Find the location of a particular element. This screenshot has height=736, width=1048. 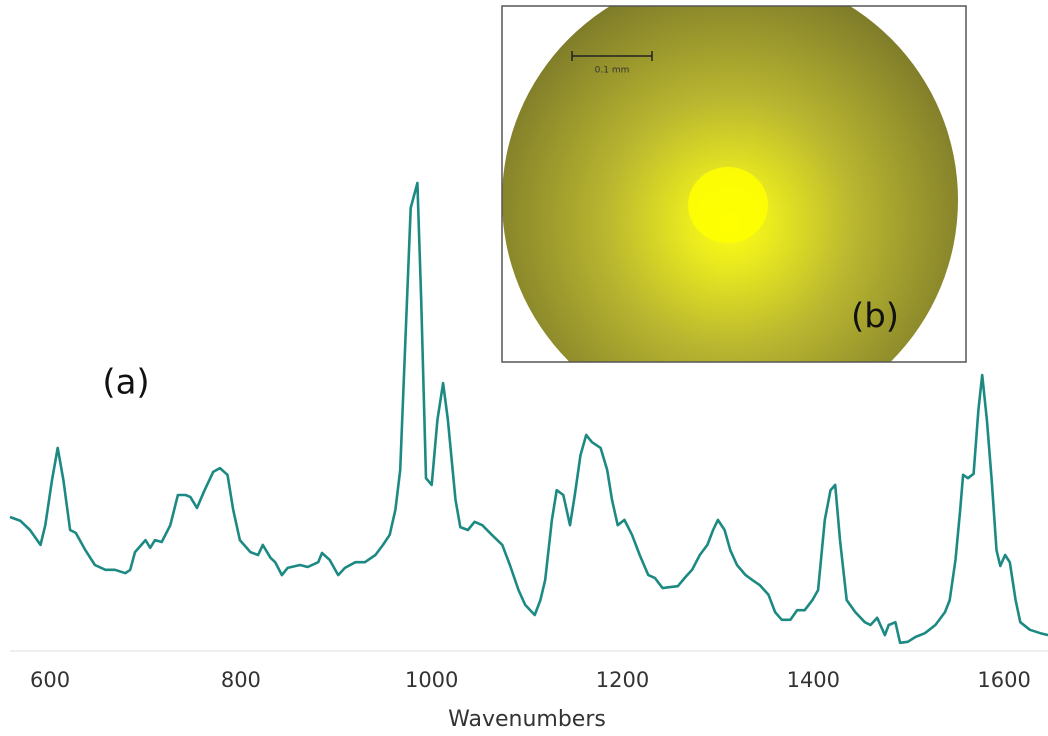

x-tick-label: 1000 is located at coordinates (431, 680).